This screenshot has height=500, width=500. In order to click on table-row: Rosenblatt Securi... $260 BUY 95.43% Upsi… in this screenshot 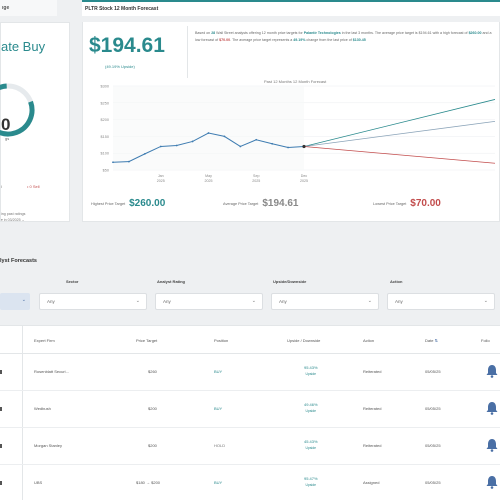, I will do `click(250, 372)`.